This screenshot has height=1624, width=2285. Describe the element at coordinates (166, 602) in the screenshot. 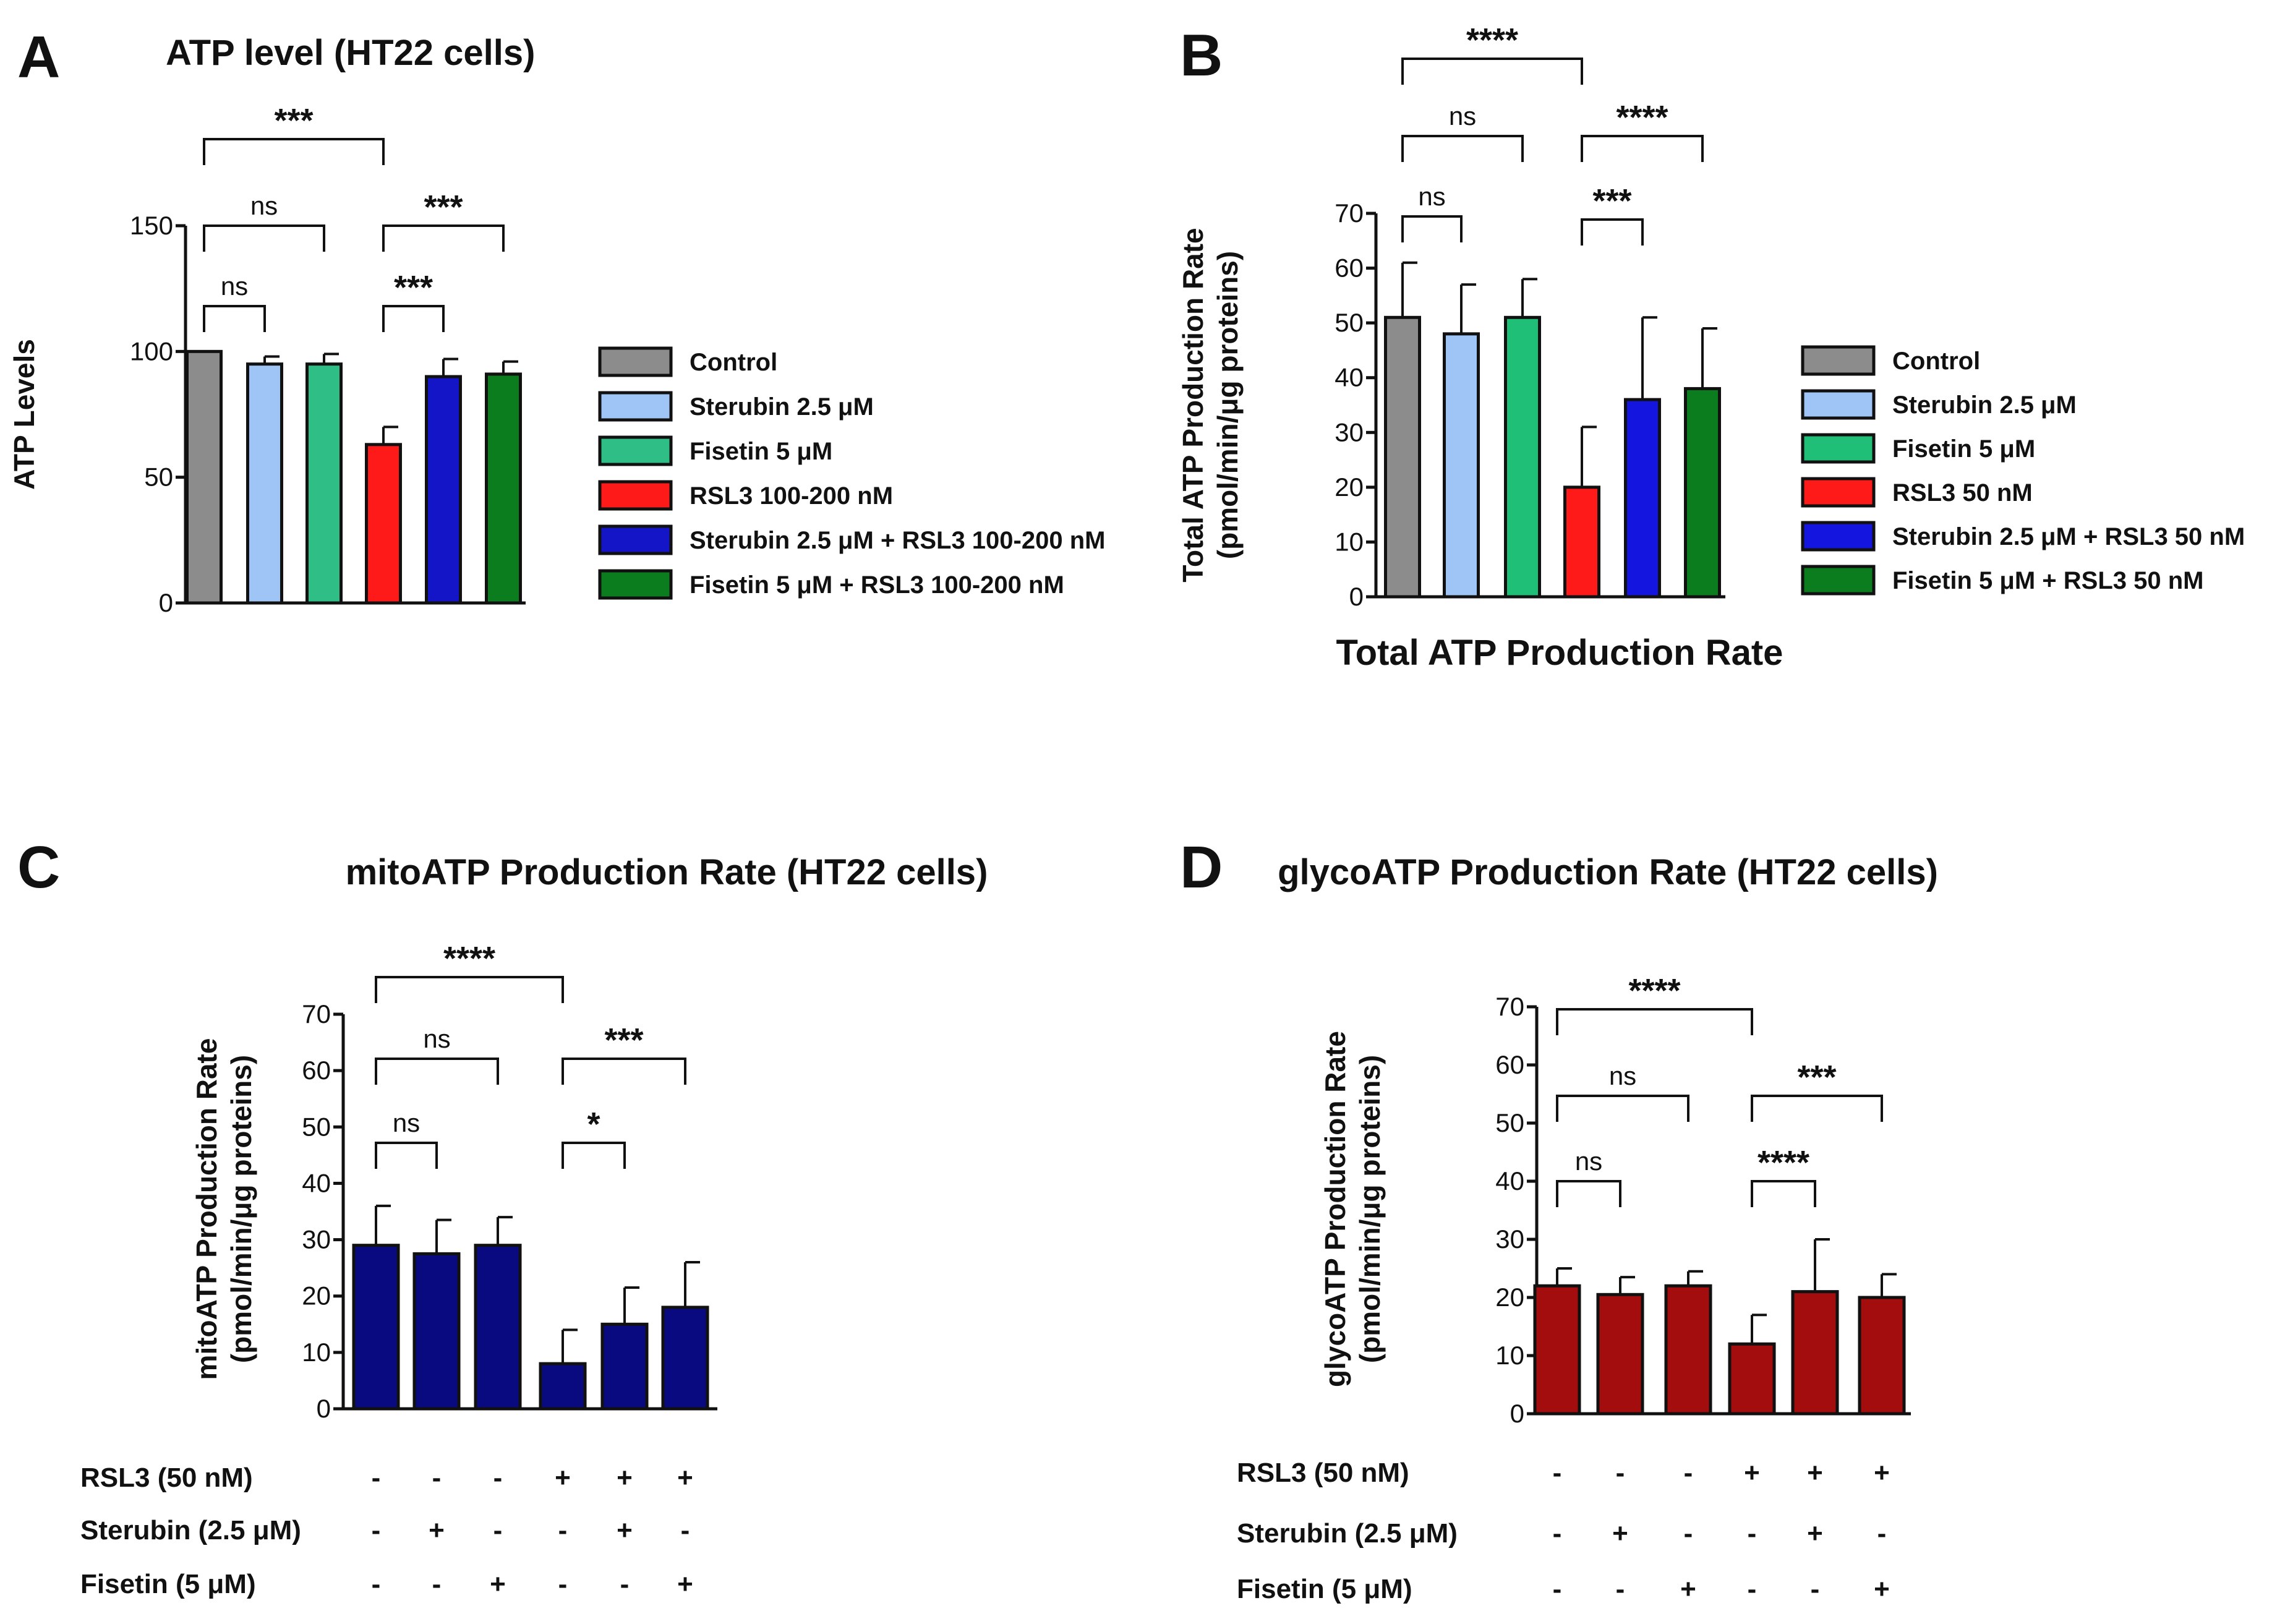

I see `panel-a-ytick-label: 0` at that location.